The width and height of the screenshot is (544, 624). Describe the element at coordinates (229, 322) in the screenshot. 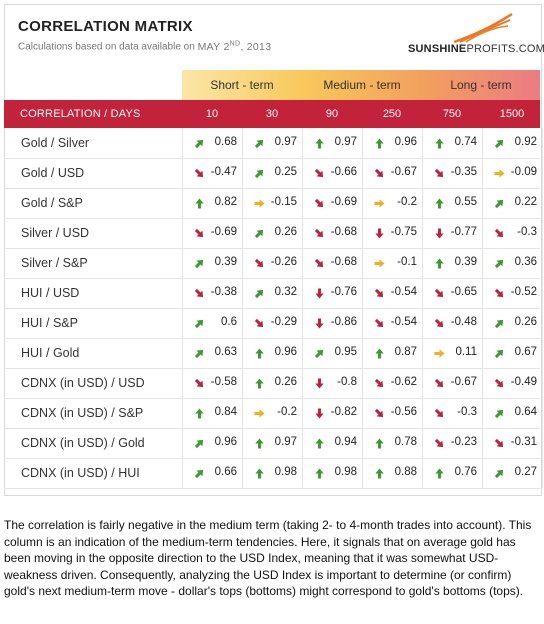

I see `correlation-value: 0.6` at that location.